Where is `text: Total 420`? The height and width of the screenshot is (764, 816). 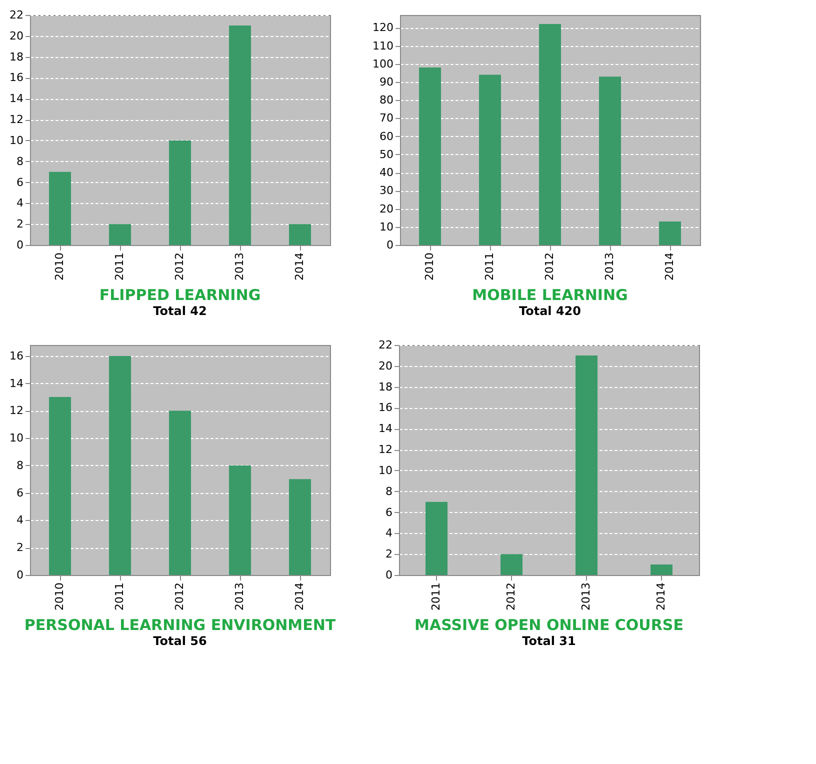 text: Total 420 is located at coordinates (550, 311).